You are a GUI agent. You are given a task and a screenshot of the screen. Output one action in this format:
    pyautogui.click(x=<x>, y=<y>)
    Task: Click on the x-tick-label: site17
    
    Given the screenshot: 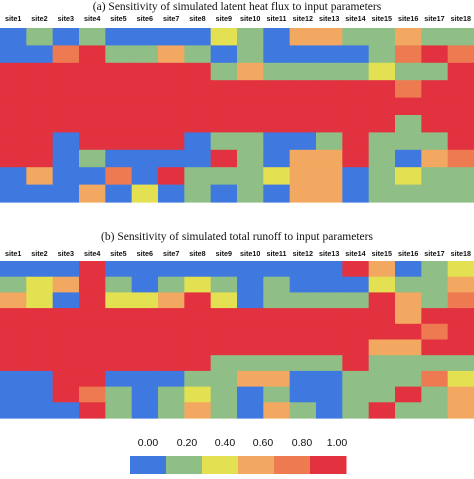 What is the action you would take?
    pyautogui.click(x=434, y=253)
    